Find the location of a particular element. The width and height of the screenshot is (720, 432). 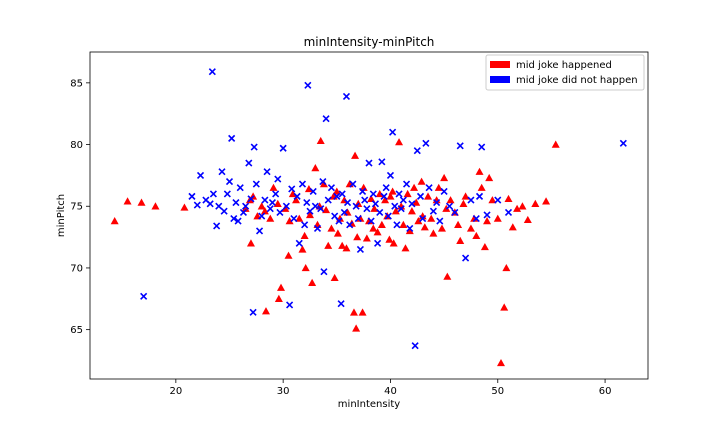

legend-swatch-mid-joke-did-not-happen is located at coordinates (500, 79).